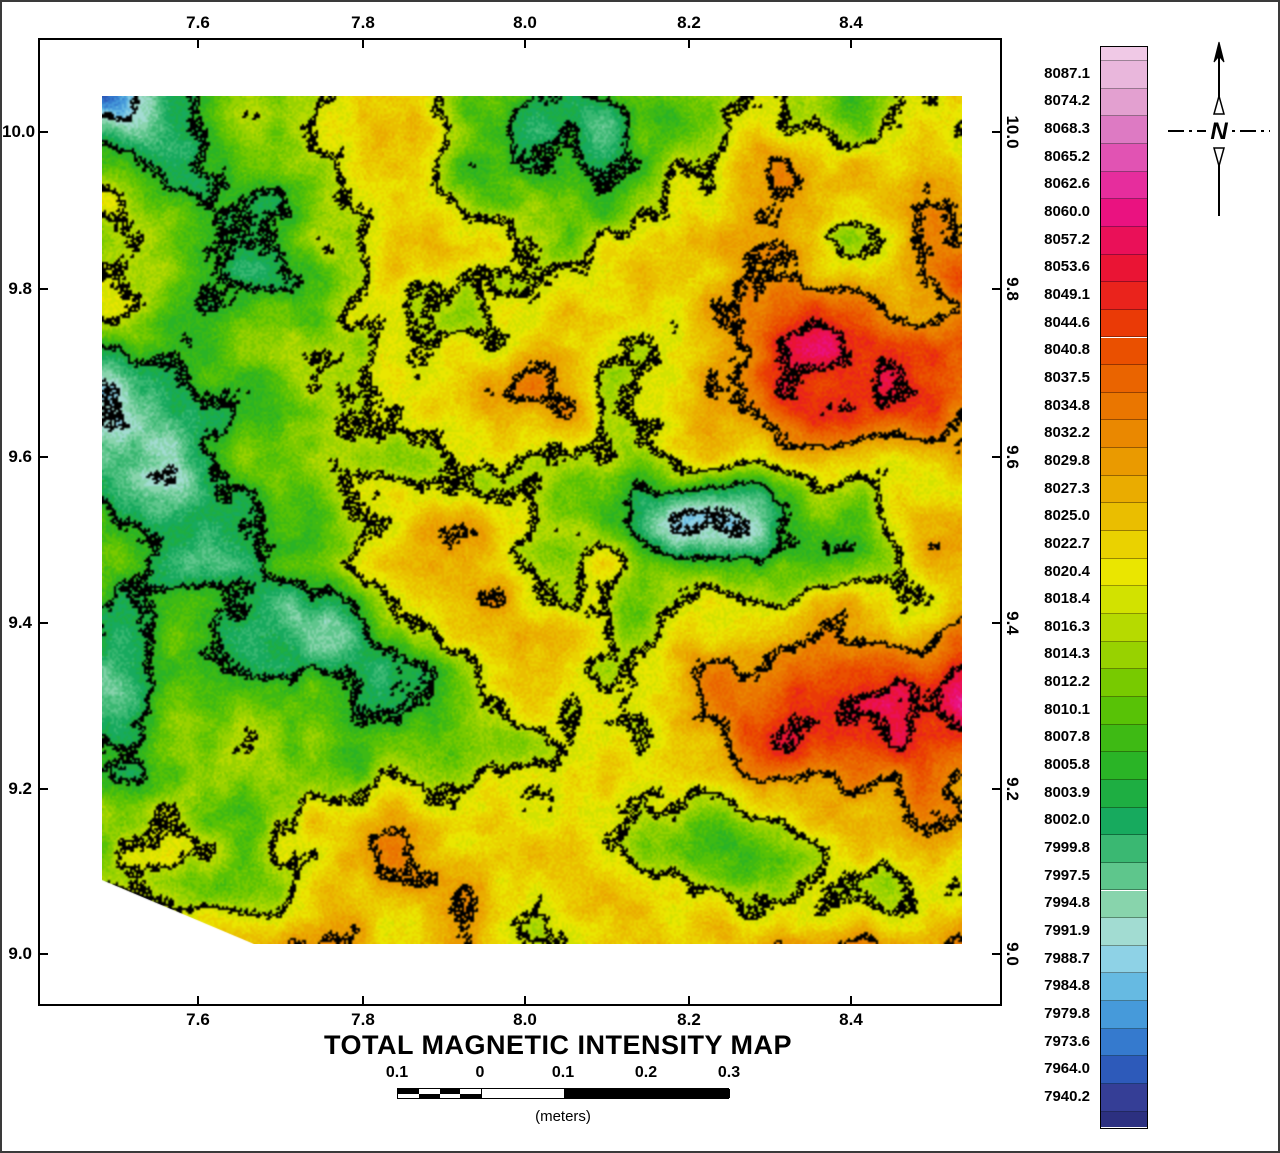 This screenshot has height=1153, width=1280. What do you see at coordinates (19, 131) in the screenshot?
I see `y-tick-label-left: 10.0` at bounding box center [19, 131].